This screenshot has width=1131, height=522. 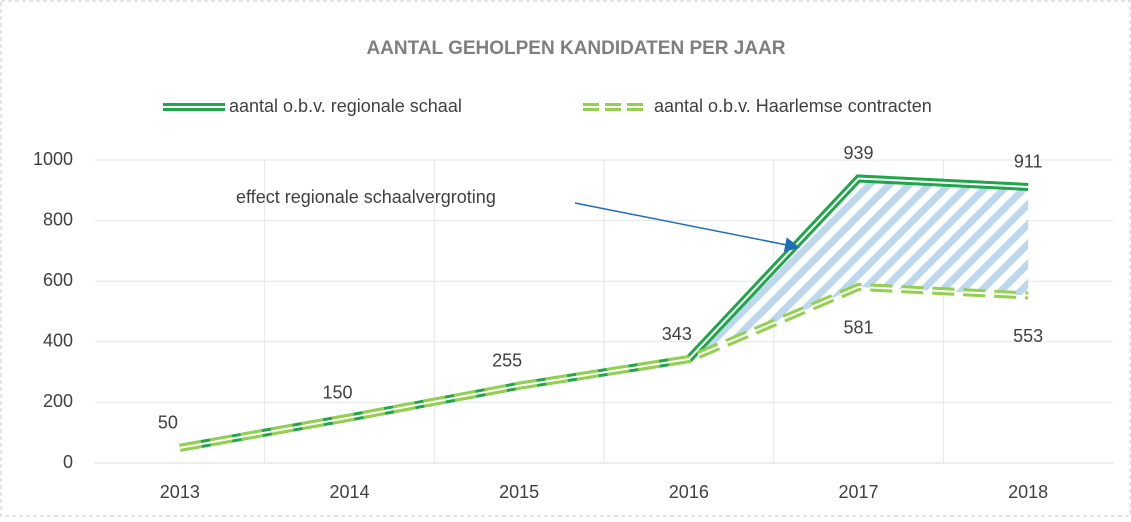 What do you see at coordinates (689, 492) in the screenshot?
I see `x-tick-label: 2016` at bounding box center [689, 492].